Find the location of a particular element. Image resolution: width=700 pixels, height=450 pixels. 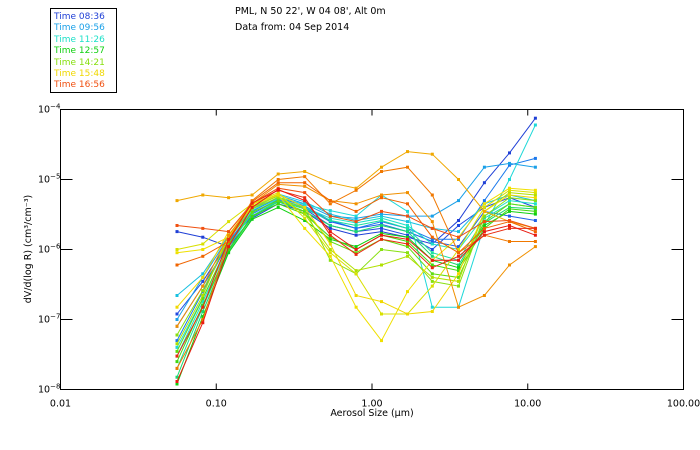

legend-entry: Time 08:36 is located at coordinates (79, 17).